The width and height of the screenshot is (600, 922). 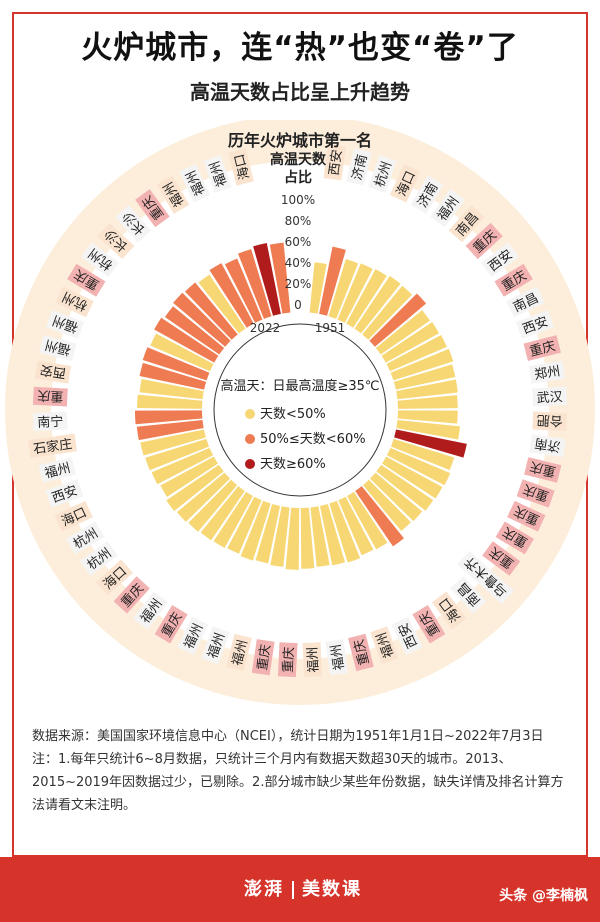 I want to click on y-tick-0: 100%, so click(x=298, y=200).